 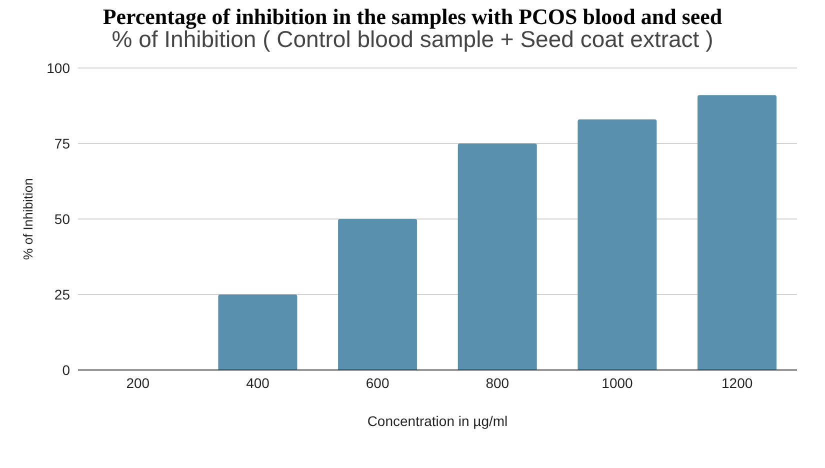 What do you see at coordinates (378, 382) in the screenshot?
I see `x-tick-label: 600` at bounding box center [378, 382].